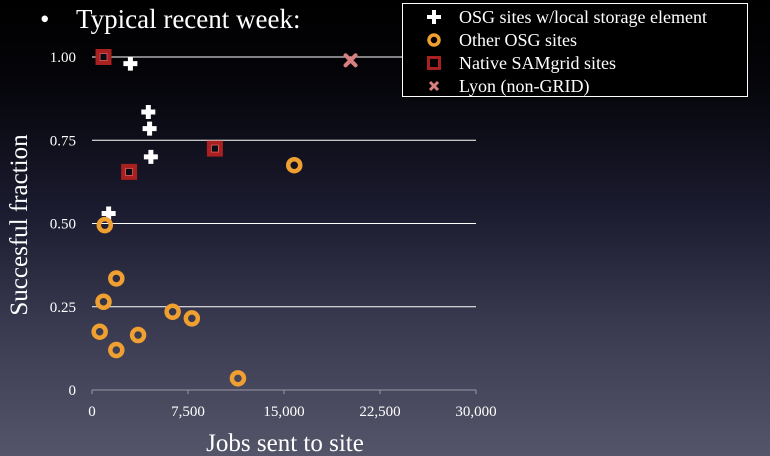 Image resolution: width=770 pixels, height=456 pixels. I want to click on y-tick-label: 0.50, so click(63, 225).